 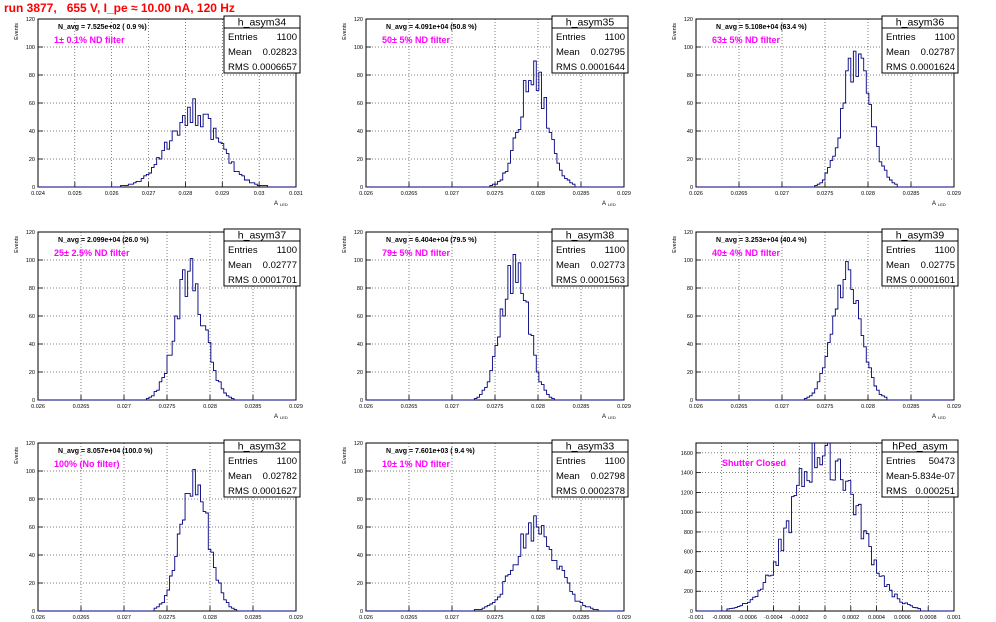 What do you see at coordinates (259, 194) in the screenshot?
I see `x-tick-label: 0.03` at bounding box center [259, 194].